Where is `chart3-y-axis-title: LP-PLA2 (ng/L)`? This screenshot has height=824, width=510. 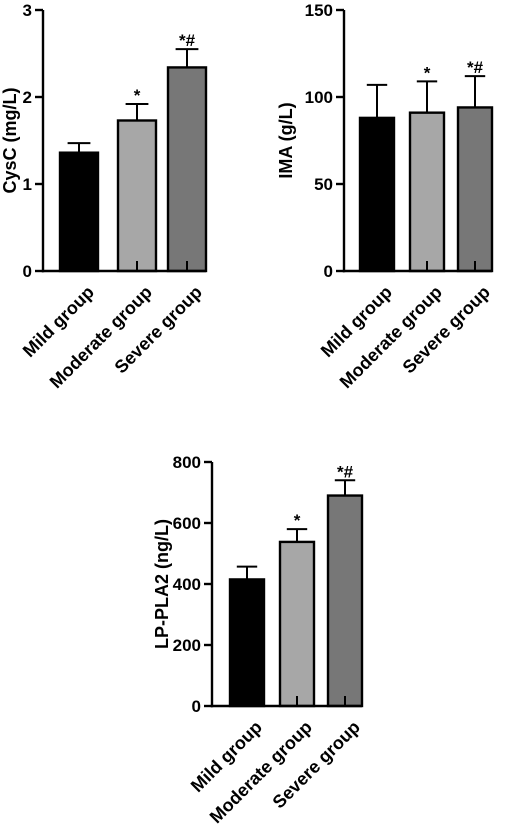 chart3-y-axis-title: LP-PLA2 (ng/L) is located at coordinates (162, 584).